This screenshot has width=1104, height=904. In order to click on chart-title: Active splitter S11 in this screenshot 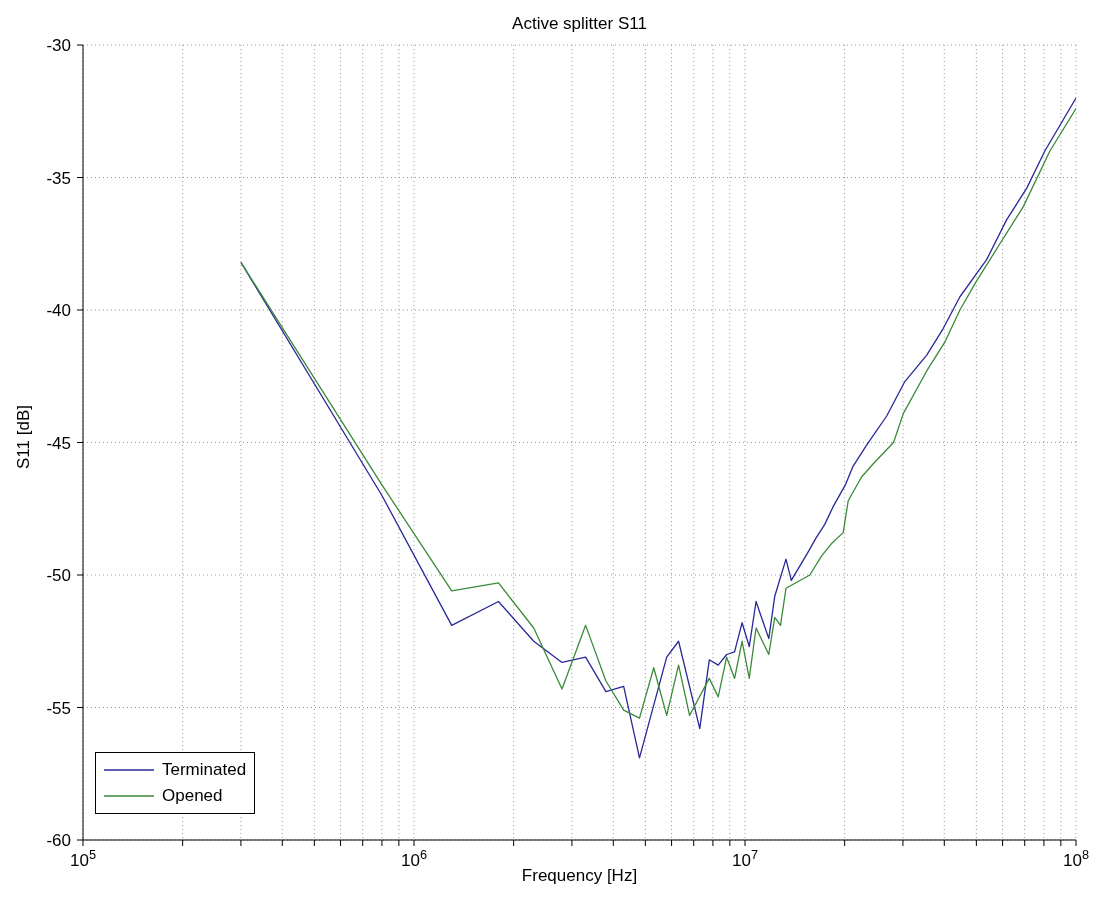, I will do `click(579, 24)`.